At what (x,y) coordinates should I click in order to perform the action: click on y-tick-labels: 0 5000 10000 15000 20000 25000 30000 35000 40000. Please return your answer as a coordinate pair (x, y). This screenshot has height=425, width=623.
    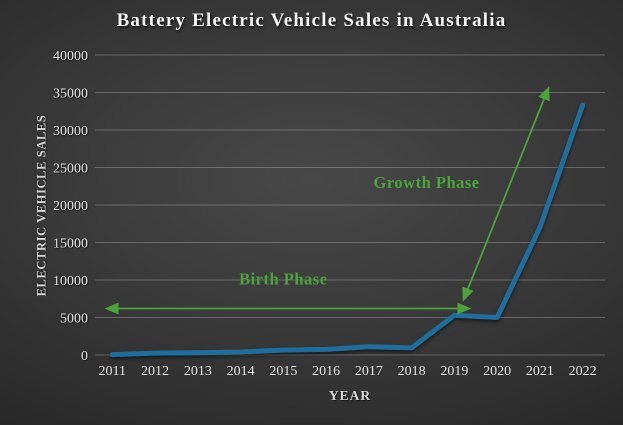
    Looking at the image, I should click on (70, 206).